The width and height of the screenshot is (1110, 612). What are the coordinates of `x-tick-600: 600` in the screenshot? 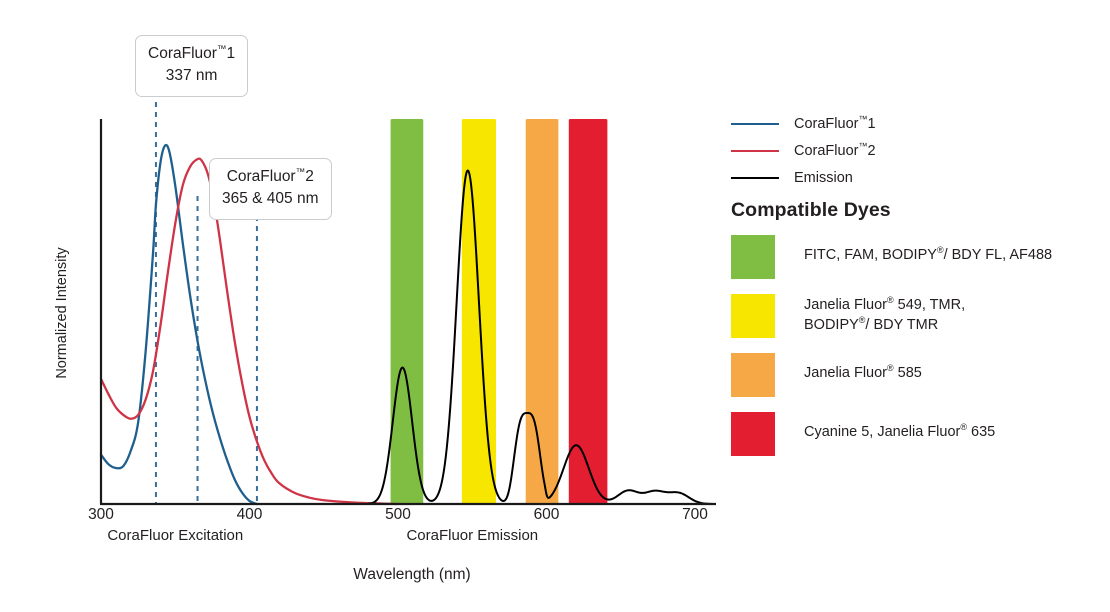 It's located at (546, 514).